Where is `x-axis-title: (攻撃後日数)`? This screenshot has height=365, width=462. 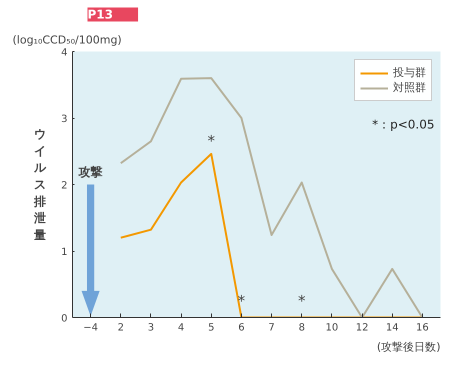
x-axis-title: (攻撃後日数) is located at coordinates (408, 347).